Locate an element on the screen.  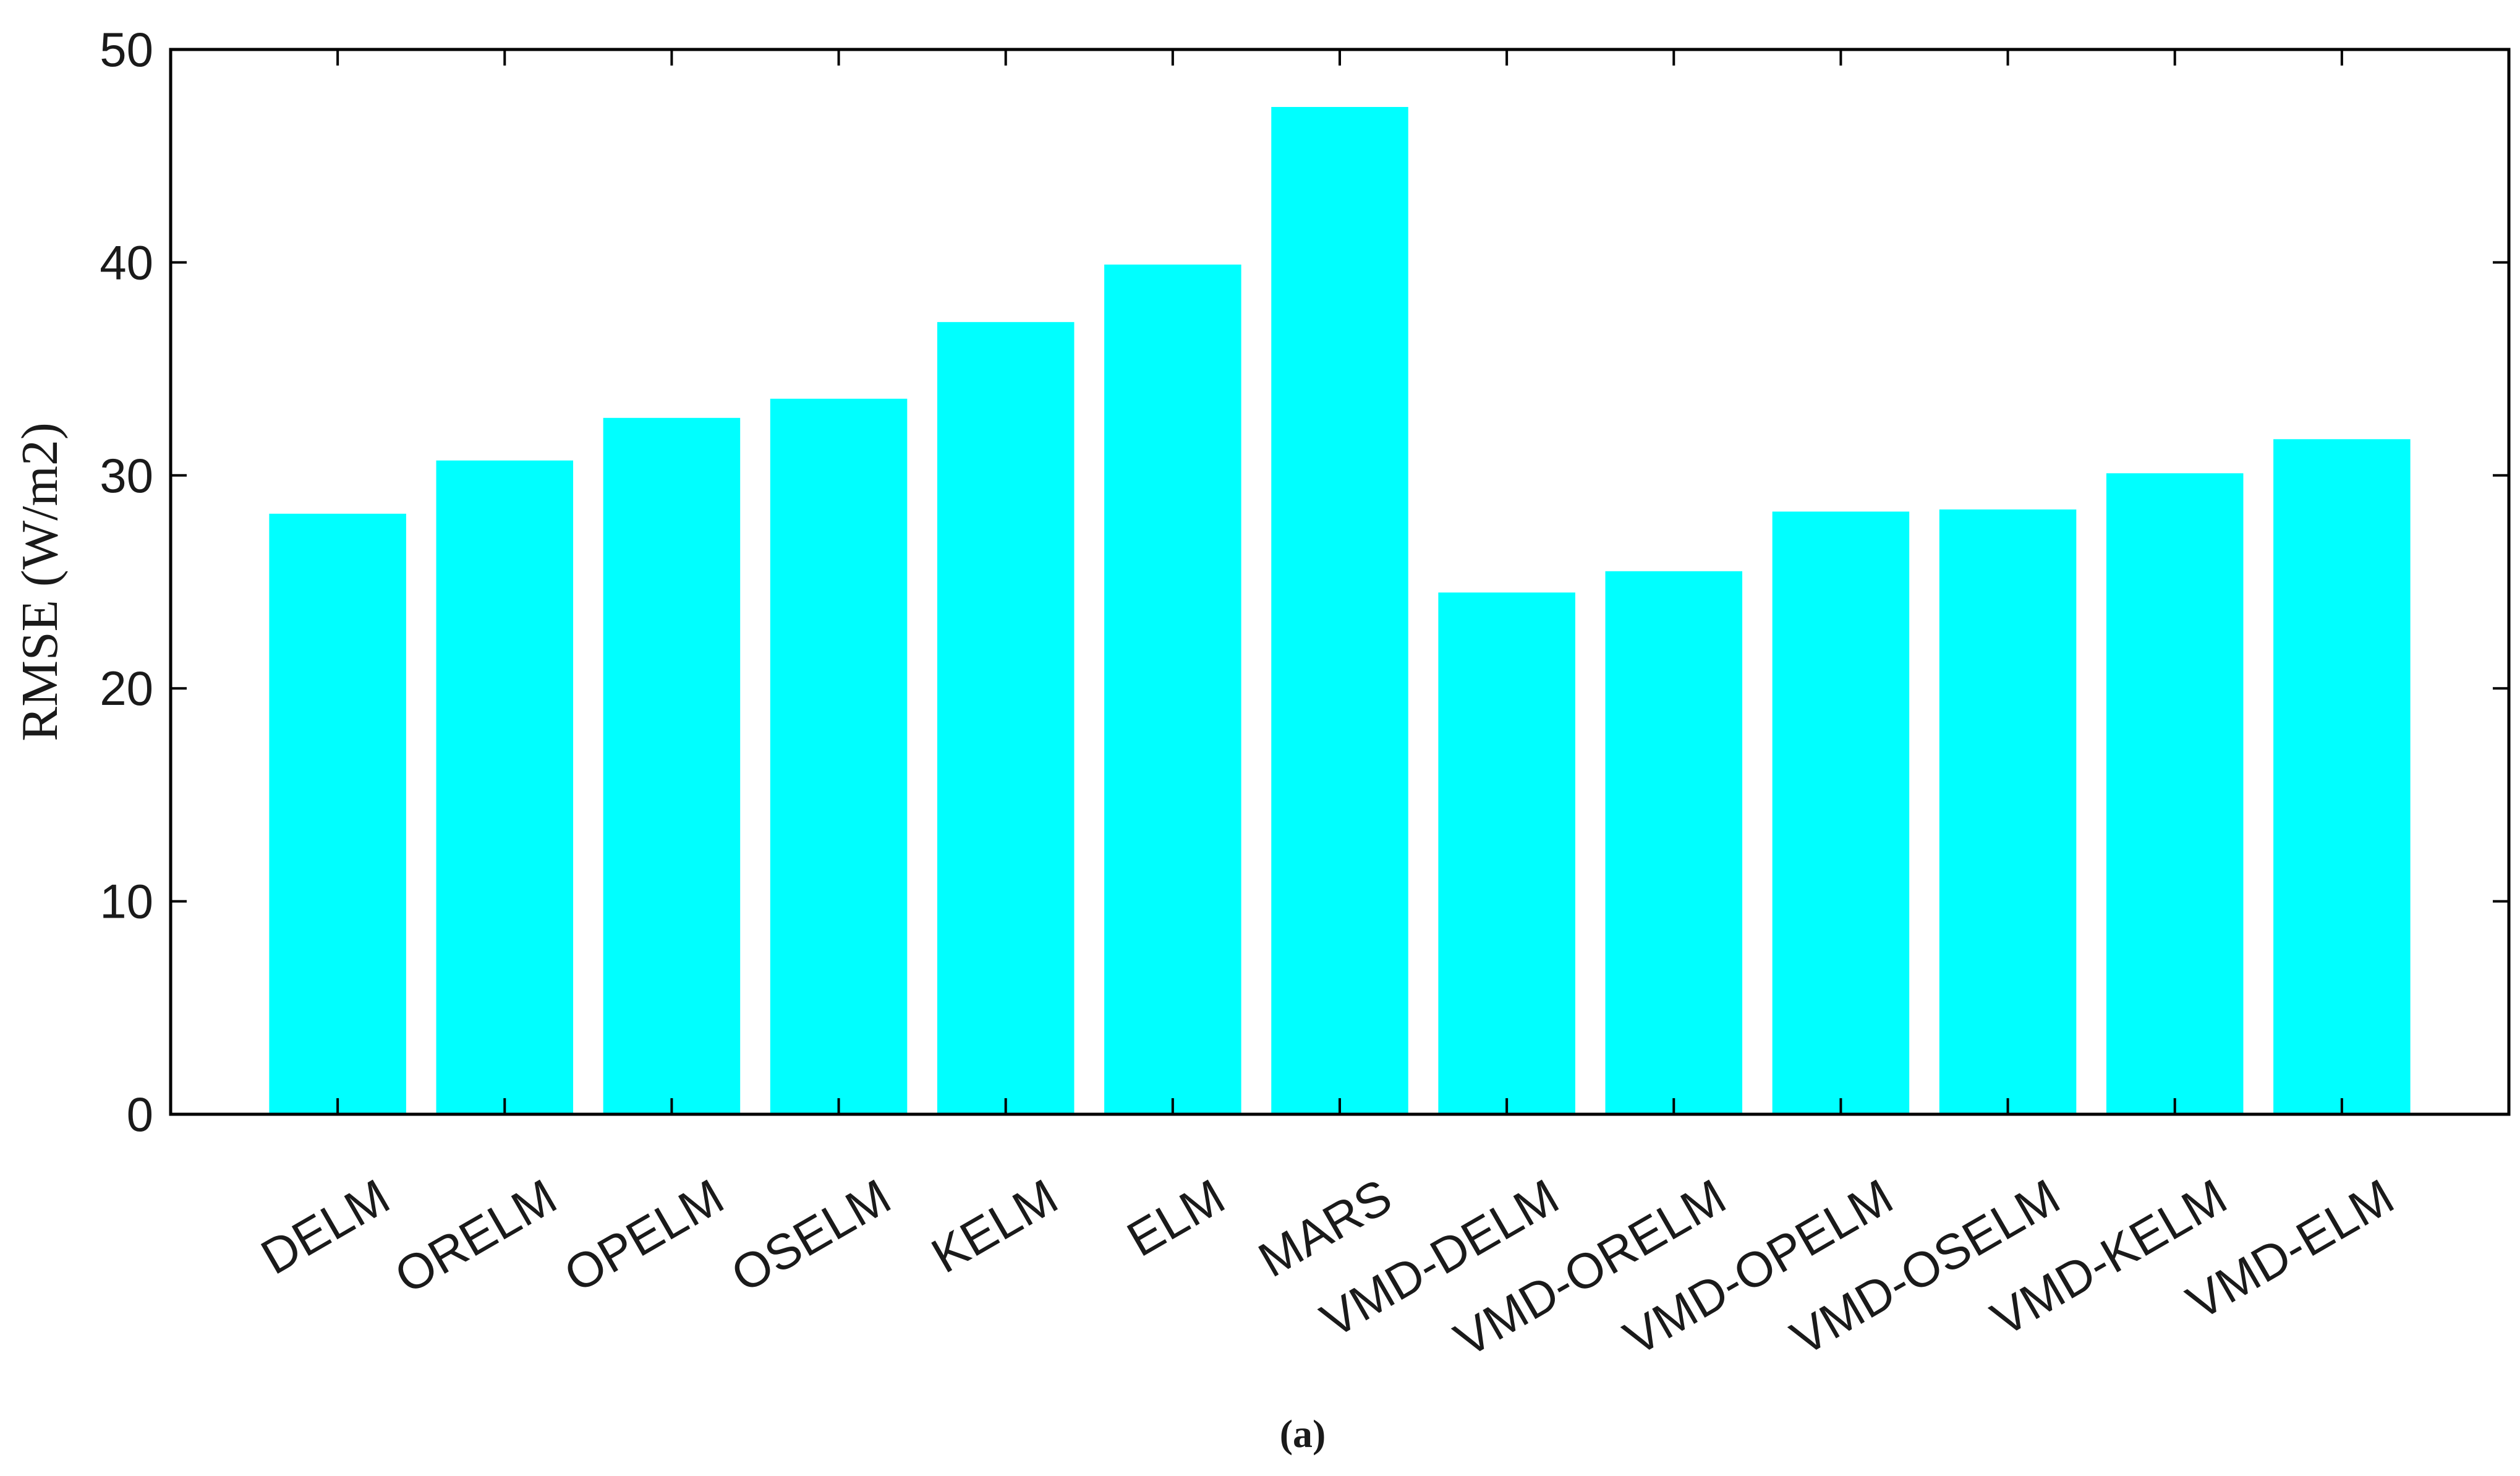
x-tick-label: OPELM is located at coordinates (644, 1236).